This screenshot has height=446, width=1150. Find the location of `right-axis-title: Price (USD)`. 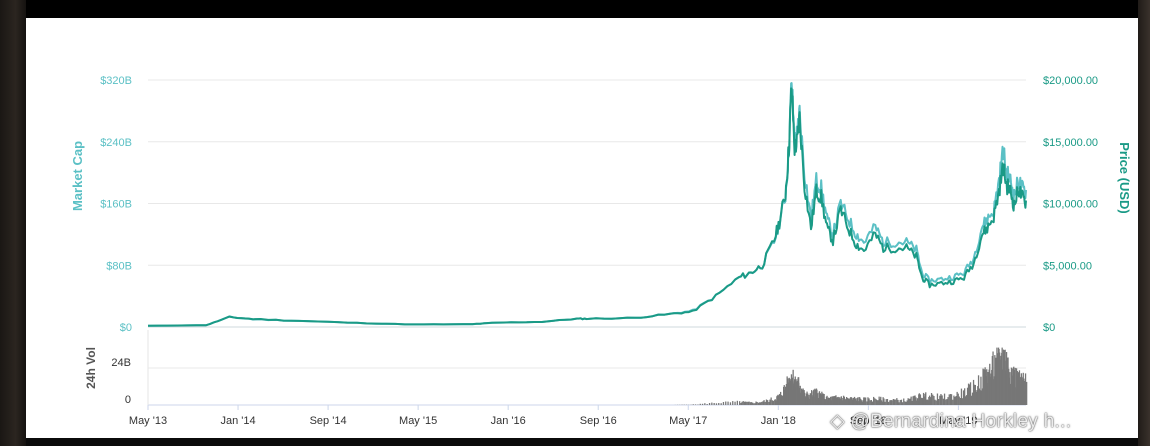

right-axis-title: Price (USD) is located at coordinates (1124, 178).